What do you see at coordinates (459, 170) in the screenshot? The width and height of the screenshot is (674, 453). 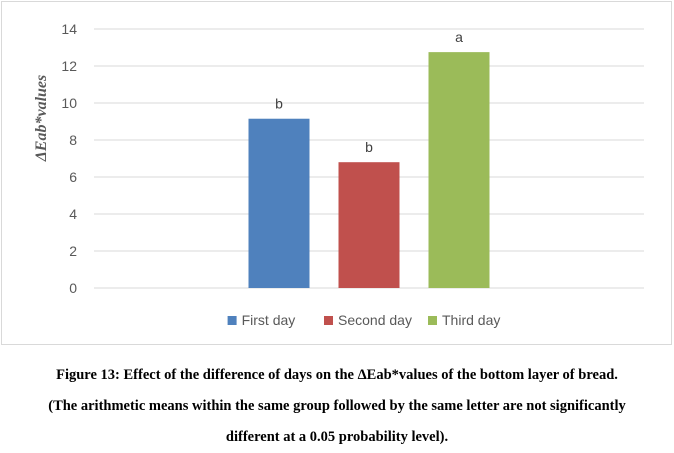 I see `bar-third-day` at bounding box center [459, 170].